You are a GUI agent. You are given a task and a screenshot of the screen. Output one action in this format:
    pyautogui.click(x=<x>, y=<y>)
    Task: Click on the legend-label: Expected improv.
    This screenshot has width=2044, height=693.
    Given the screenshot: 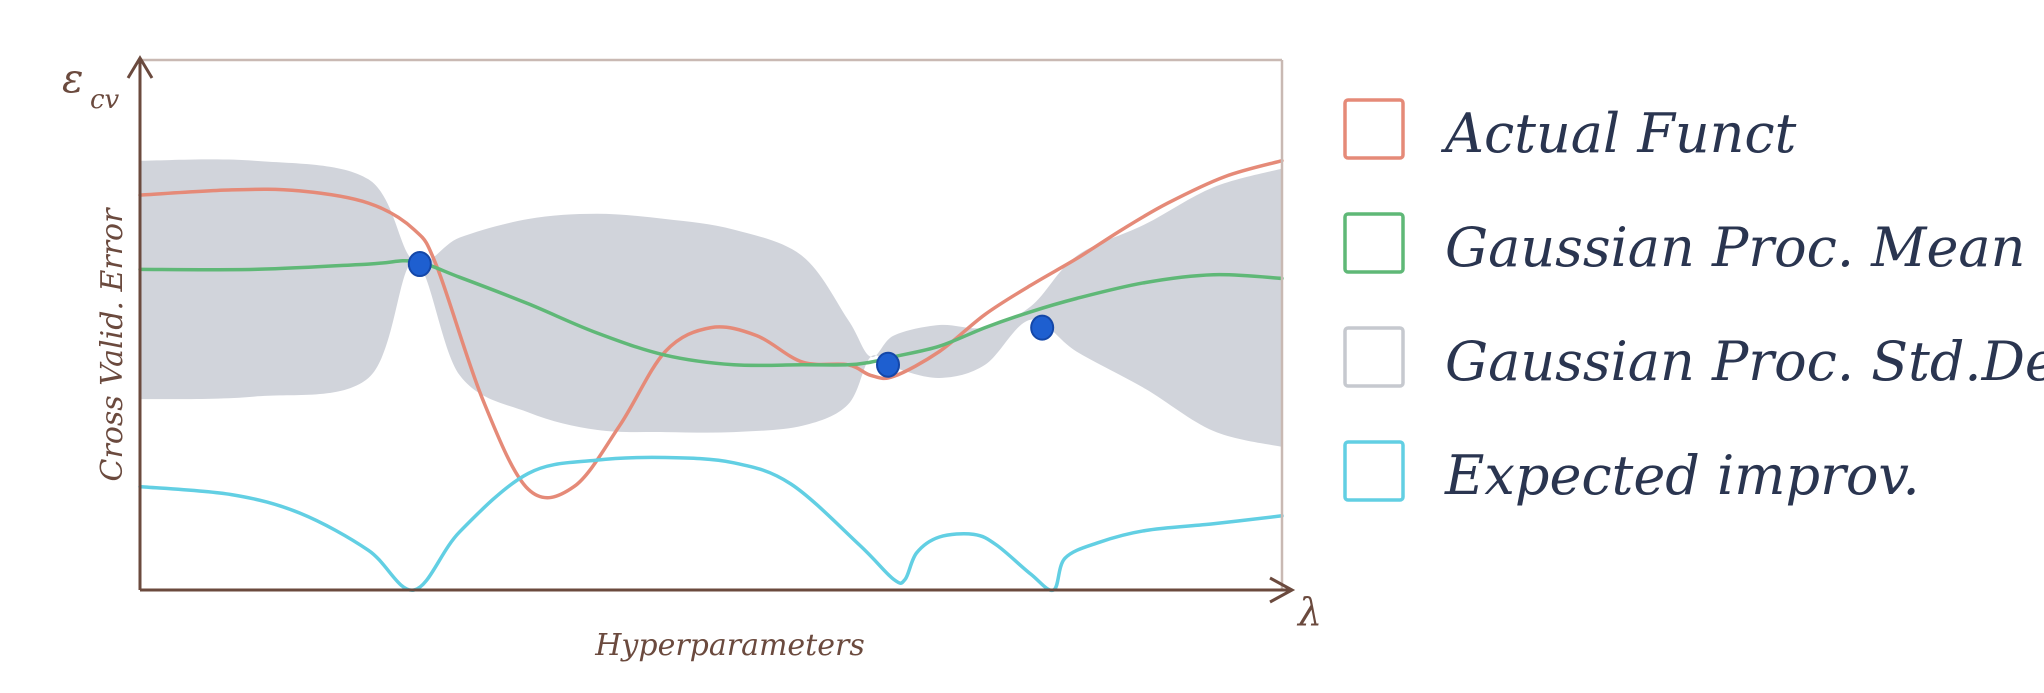 What is the action you would take?
    pyautogui.click(x=1682, y=475)
    